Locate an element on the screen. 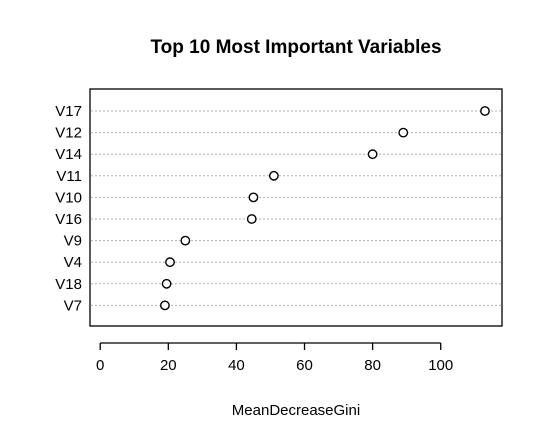 The width and height of the screenshot is (550, 440). data-point-v9 is located at coordinates (185, 240).